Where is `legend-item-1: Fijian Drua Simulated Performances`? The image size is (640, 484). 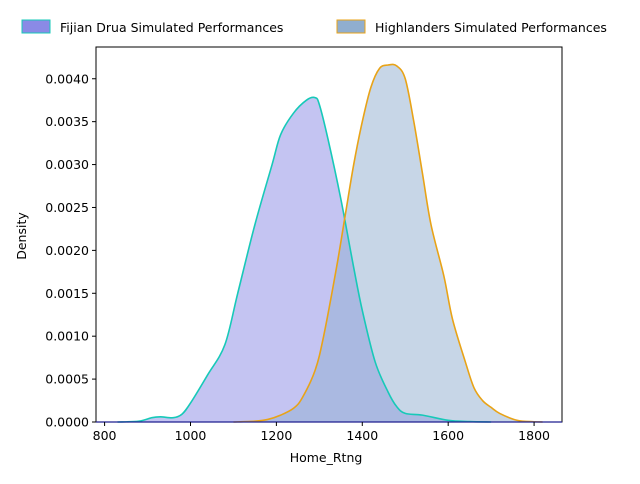 legend-item-1: Fijian Drua Simulated Performances is located at coordinates (152, 27).